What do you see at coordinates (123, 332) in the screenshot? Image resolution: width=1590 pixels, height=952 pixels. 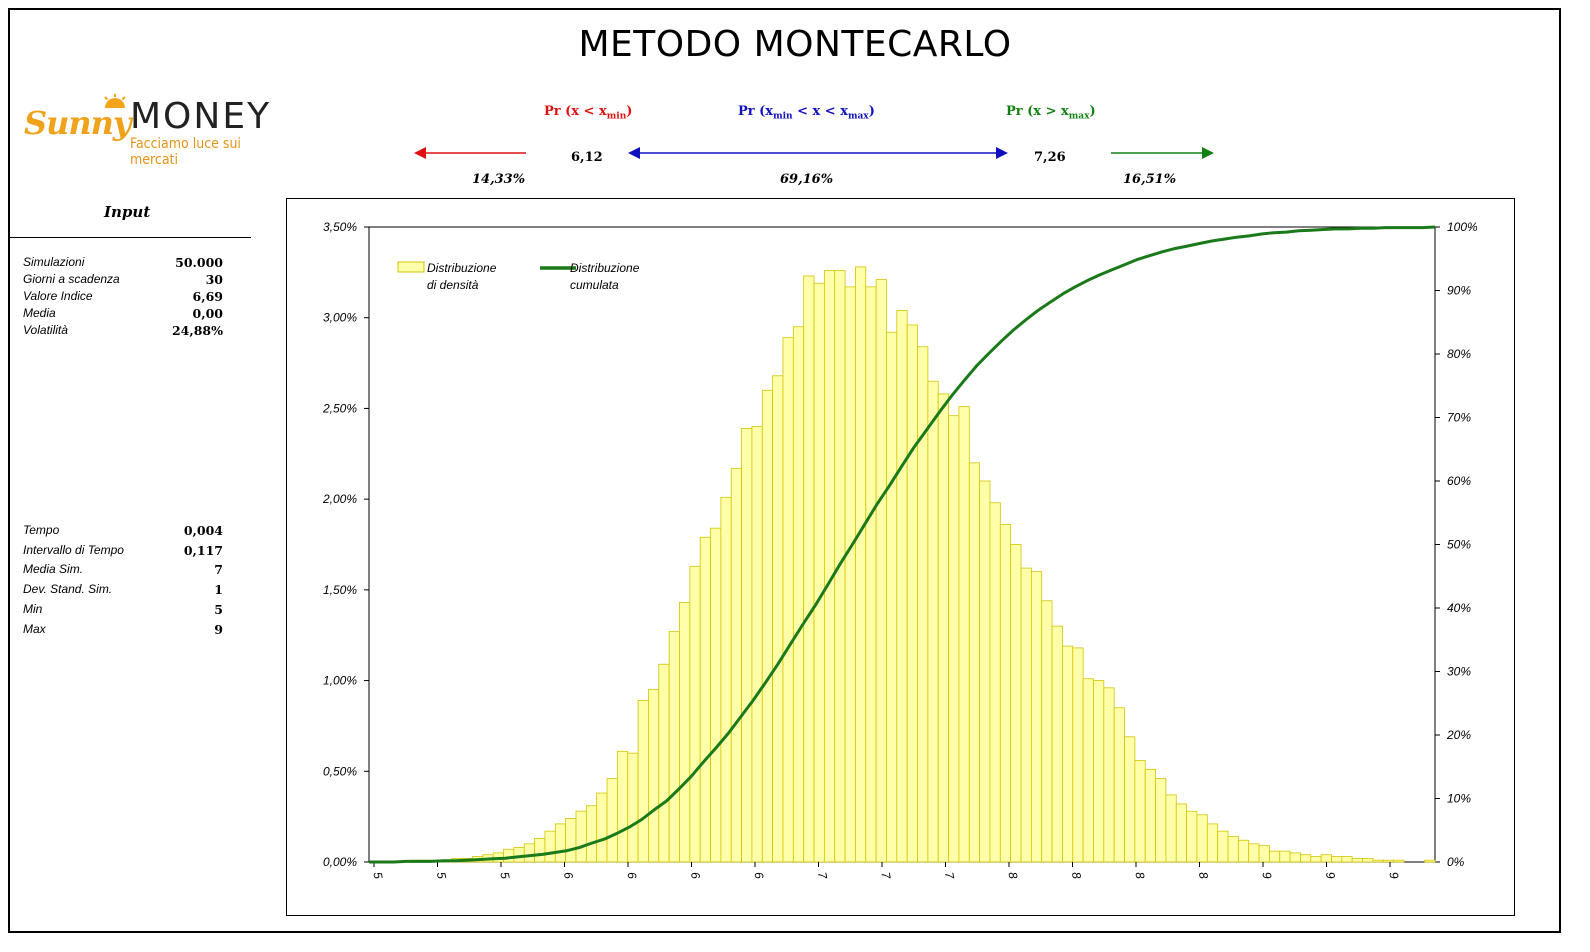 I see `param-row: Volatilità 24,88%` at bounding box center [123, 332].